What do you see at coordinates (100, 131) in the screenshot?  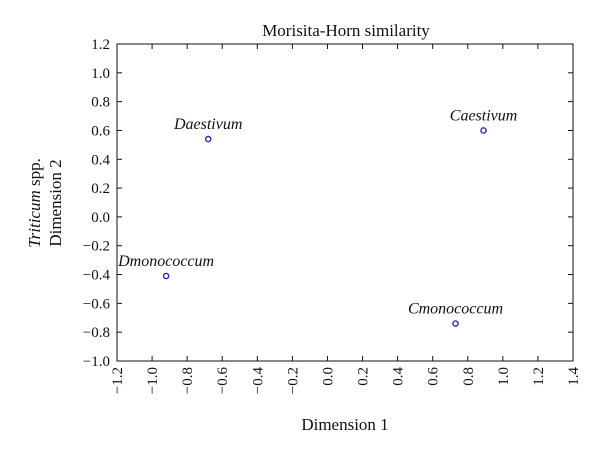 I see `y-tick-label: 0.6` at bounding box center [100, 131].